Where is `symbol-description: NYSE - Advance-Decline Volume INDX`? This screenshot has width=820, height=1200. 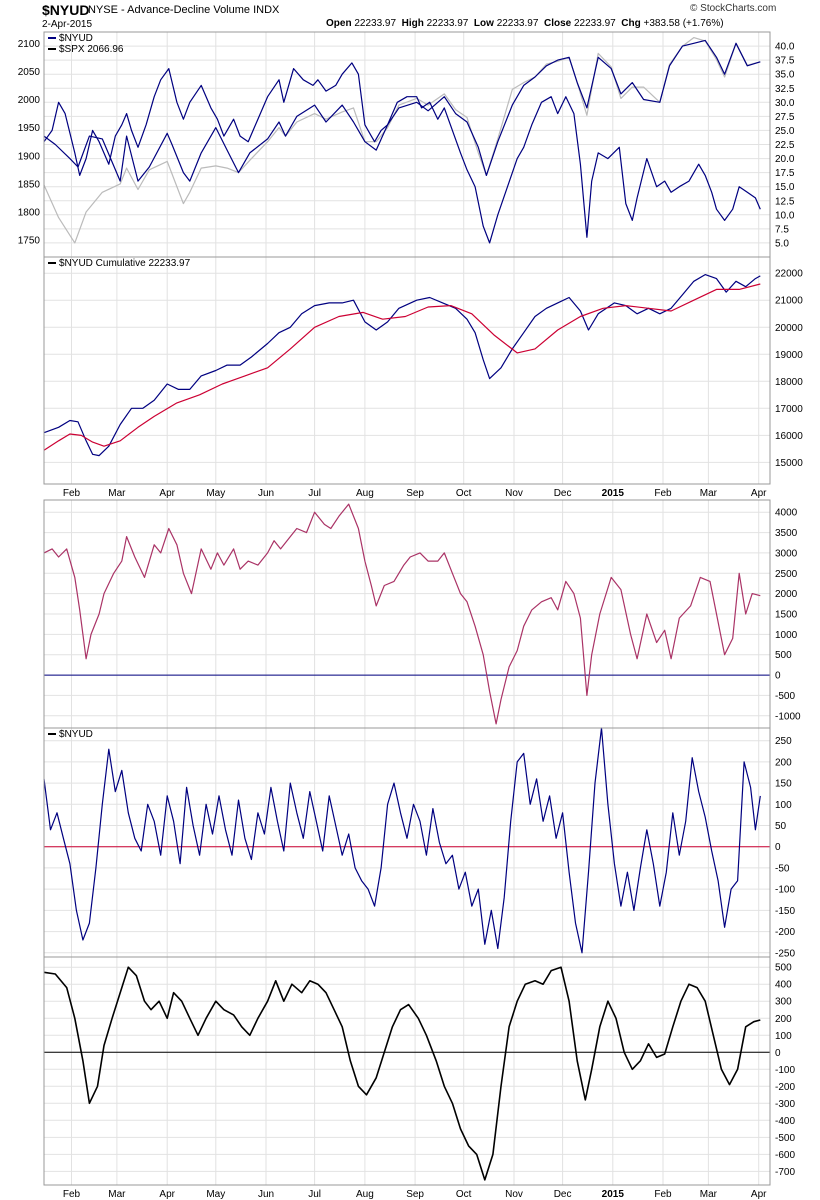 symbol-description: NYSE - Advance-Decline Volume INDX is located at coordinates (183, 10).